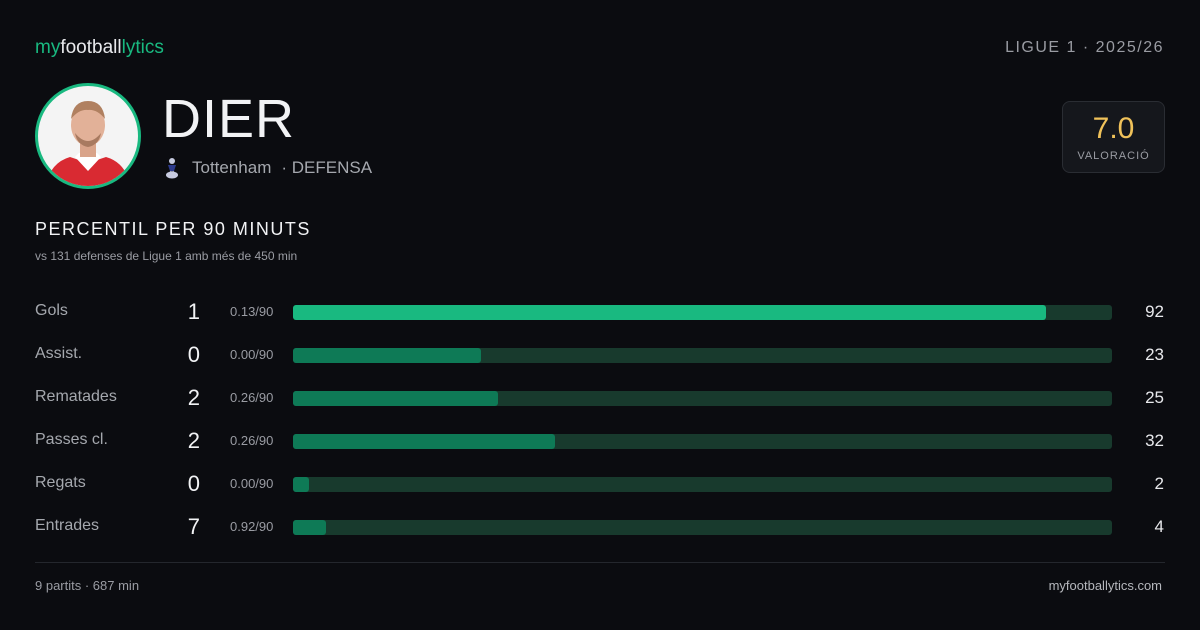  Describe the element at coordinates (76, 396) in the screenshot. I see `stat-label: Rematades` at that location.